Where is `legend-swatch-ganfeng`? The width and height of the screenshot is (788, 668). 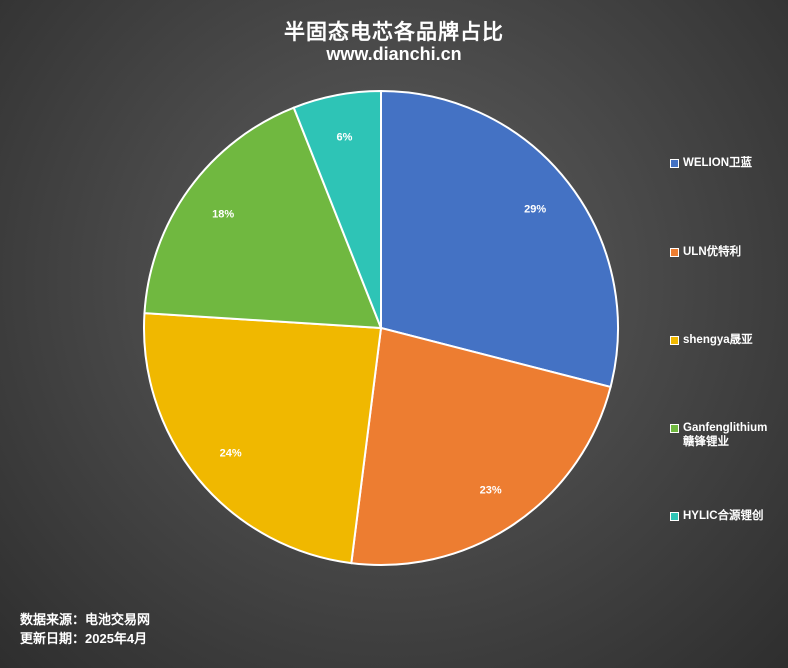 legend-swatch-ganfeng is located at coordinates (674, 428).